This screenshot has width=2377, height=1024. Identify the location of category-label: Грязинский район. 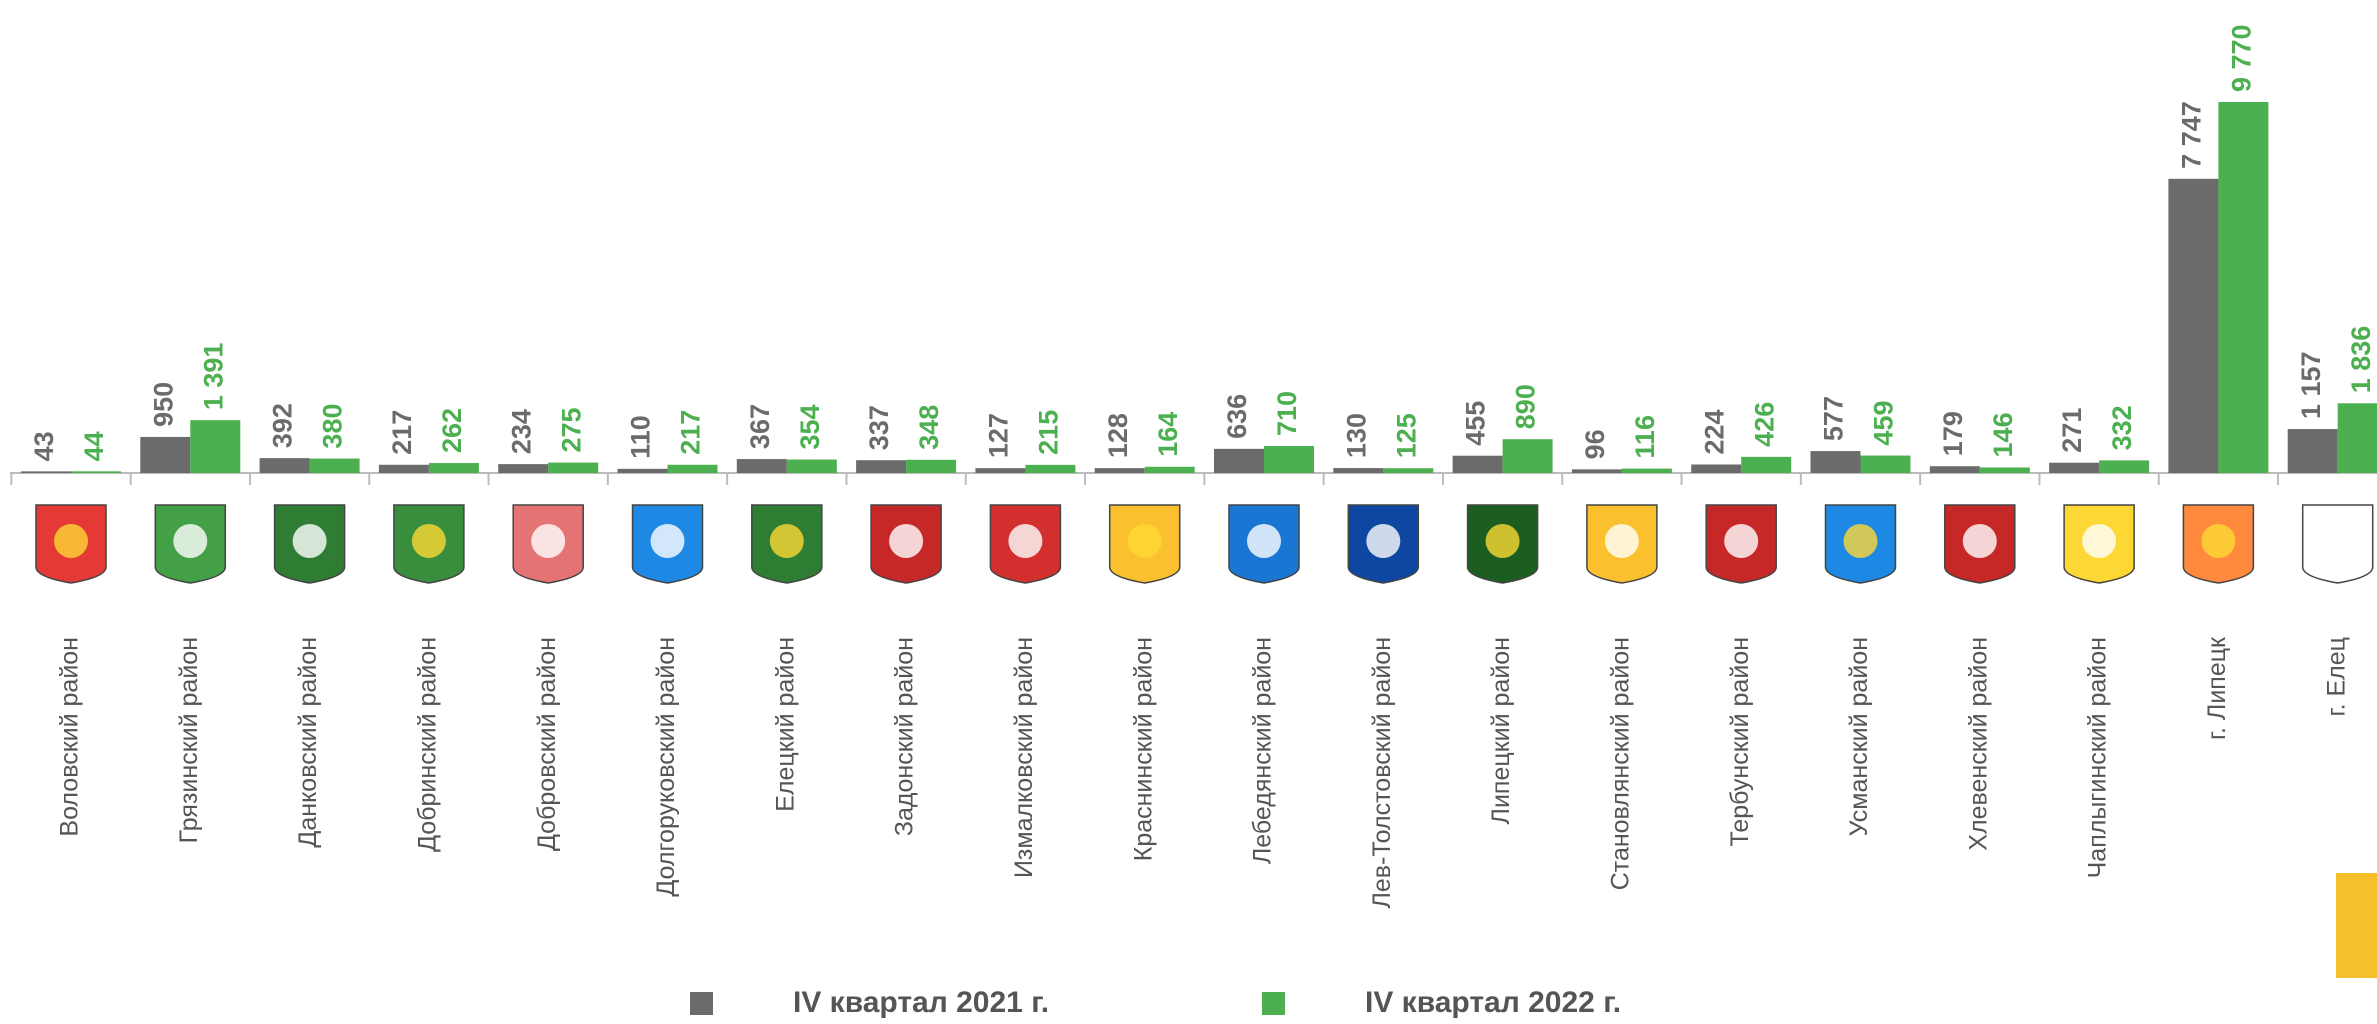
(189, 740).